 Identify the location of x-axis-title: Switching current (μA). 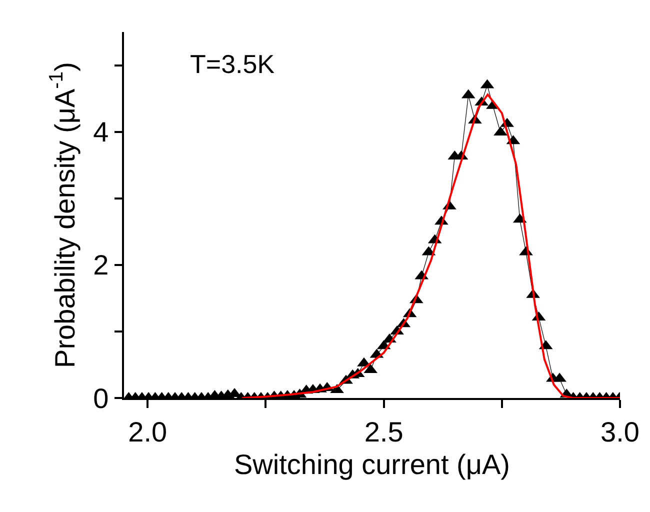
(372, 464).